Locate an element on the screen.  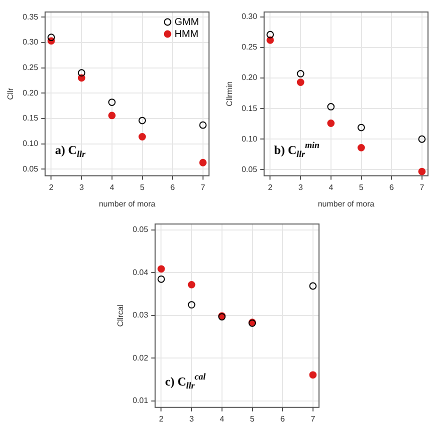
legend-label: HMM is located at coordinates (186, 34).